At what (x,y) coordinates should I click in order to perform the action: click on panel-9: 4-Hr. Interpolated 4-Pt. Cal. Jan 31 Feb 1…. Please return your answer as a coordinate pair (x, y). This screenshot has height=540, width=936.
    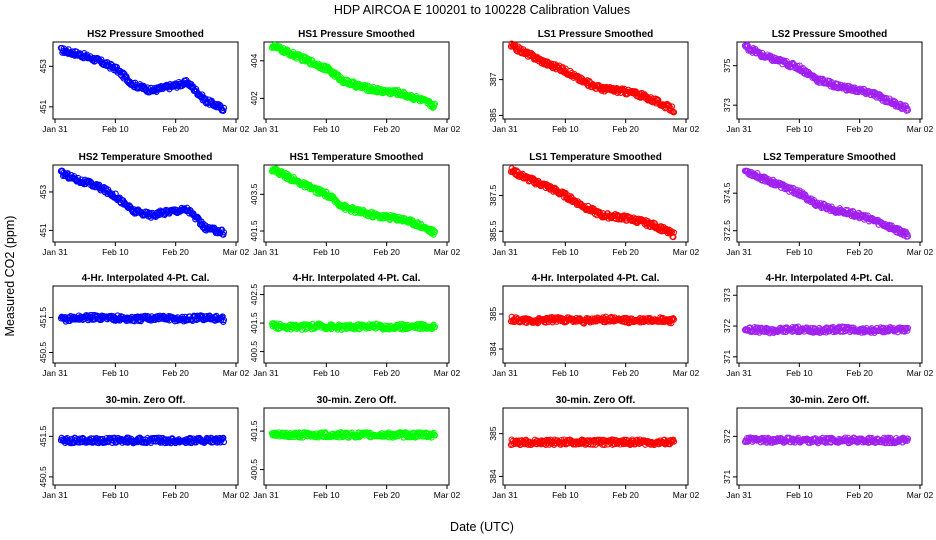
    Looking at the image, I should click on (143, 325).